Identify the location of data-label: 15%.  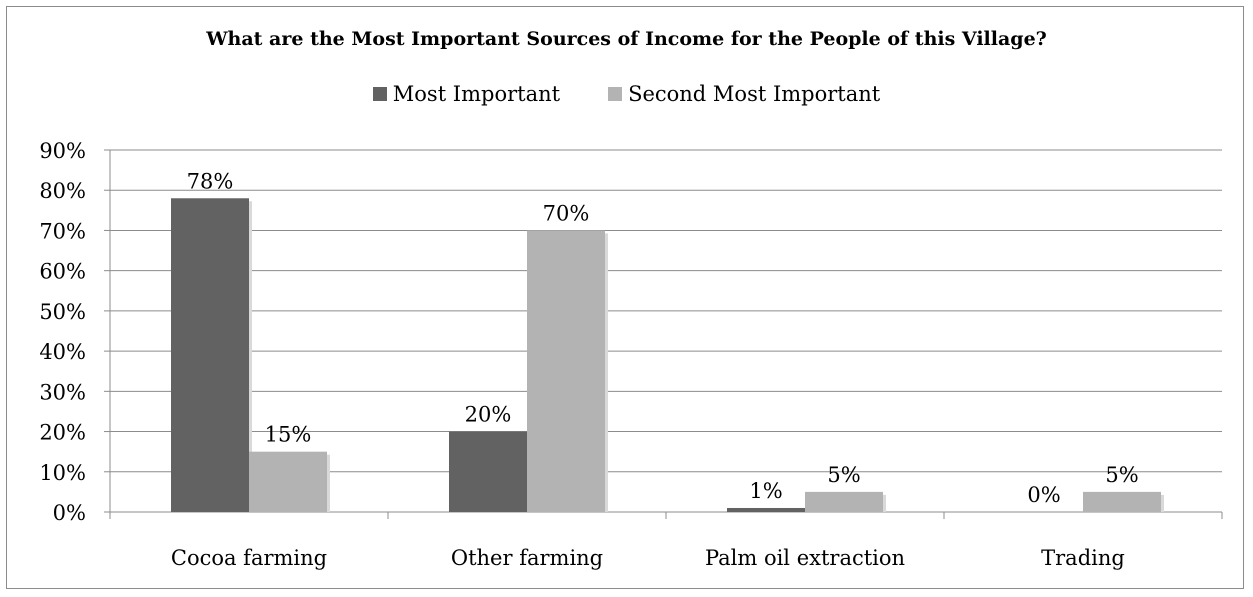
(288, 435).